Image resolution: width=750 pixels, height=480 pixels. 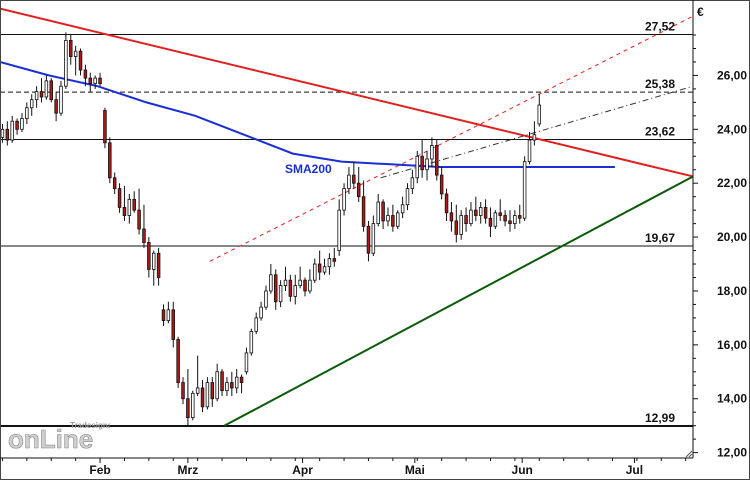 I want to click on y-tick-label: 16,00, so click(x=732, y=345).